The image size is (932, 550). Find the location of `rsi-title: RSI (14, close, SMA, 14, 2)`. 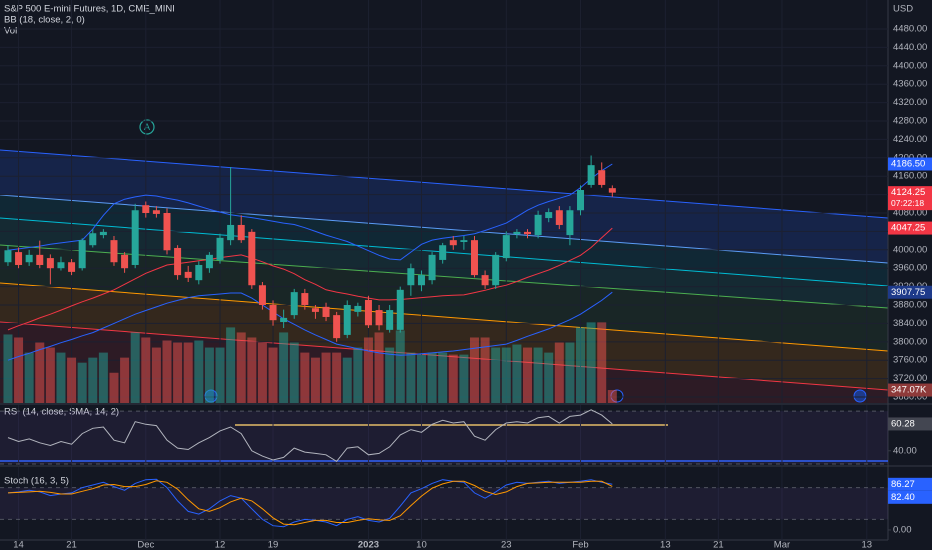

rsi-title: RSI (14, close, SMA, 14, 2) is located at coordinates (61, 412).